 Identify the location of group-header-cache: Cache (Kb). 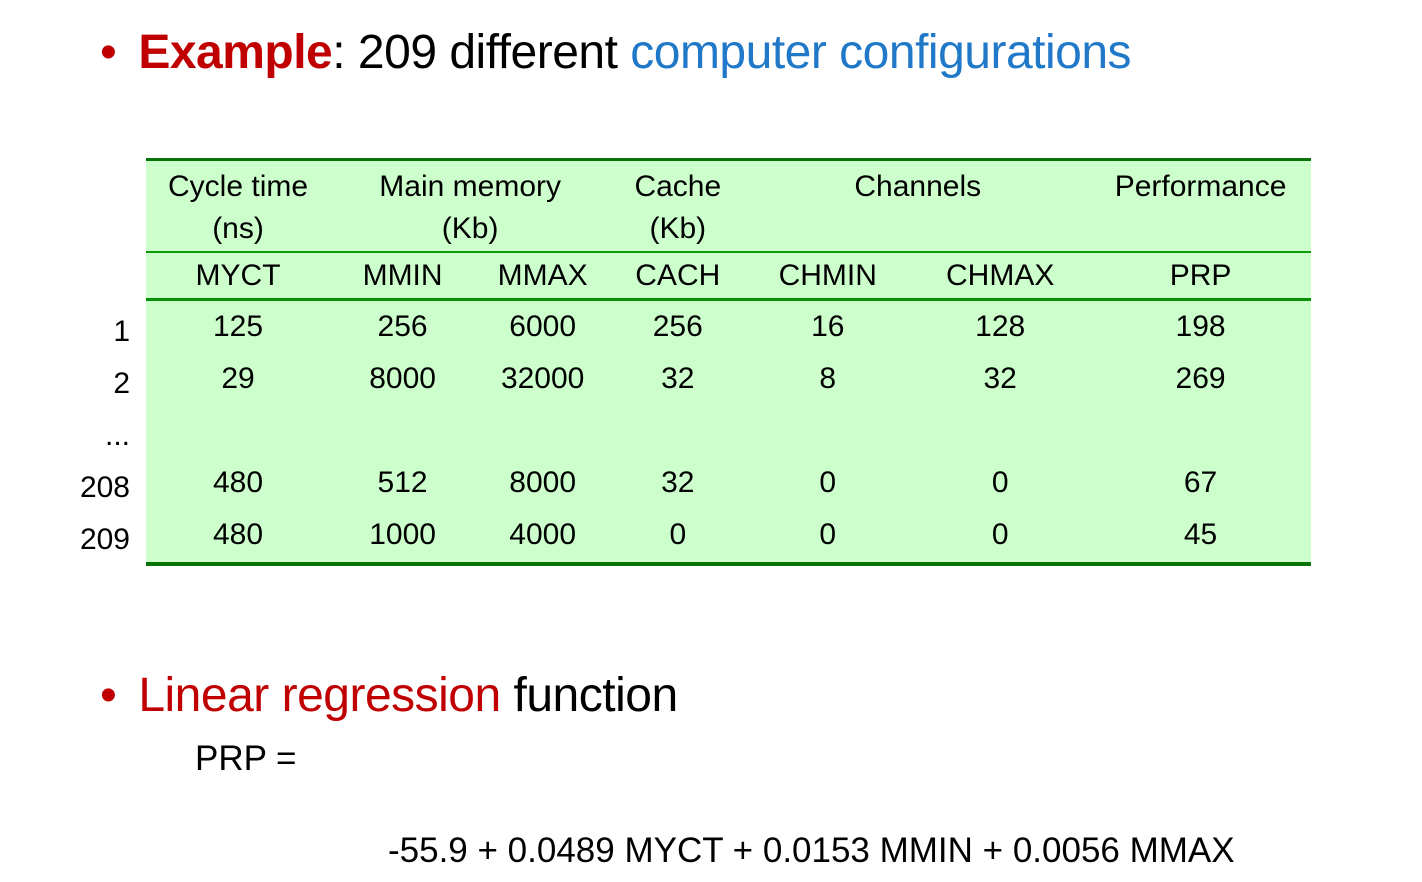
(677, 206).